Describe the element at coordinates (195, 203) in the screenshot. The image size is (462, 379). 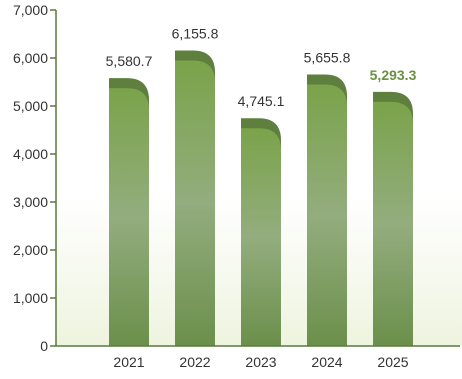
I see `bar-2022` at that location.